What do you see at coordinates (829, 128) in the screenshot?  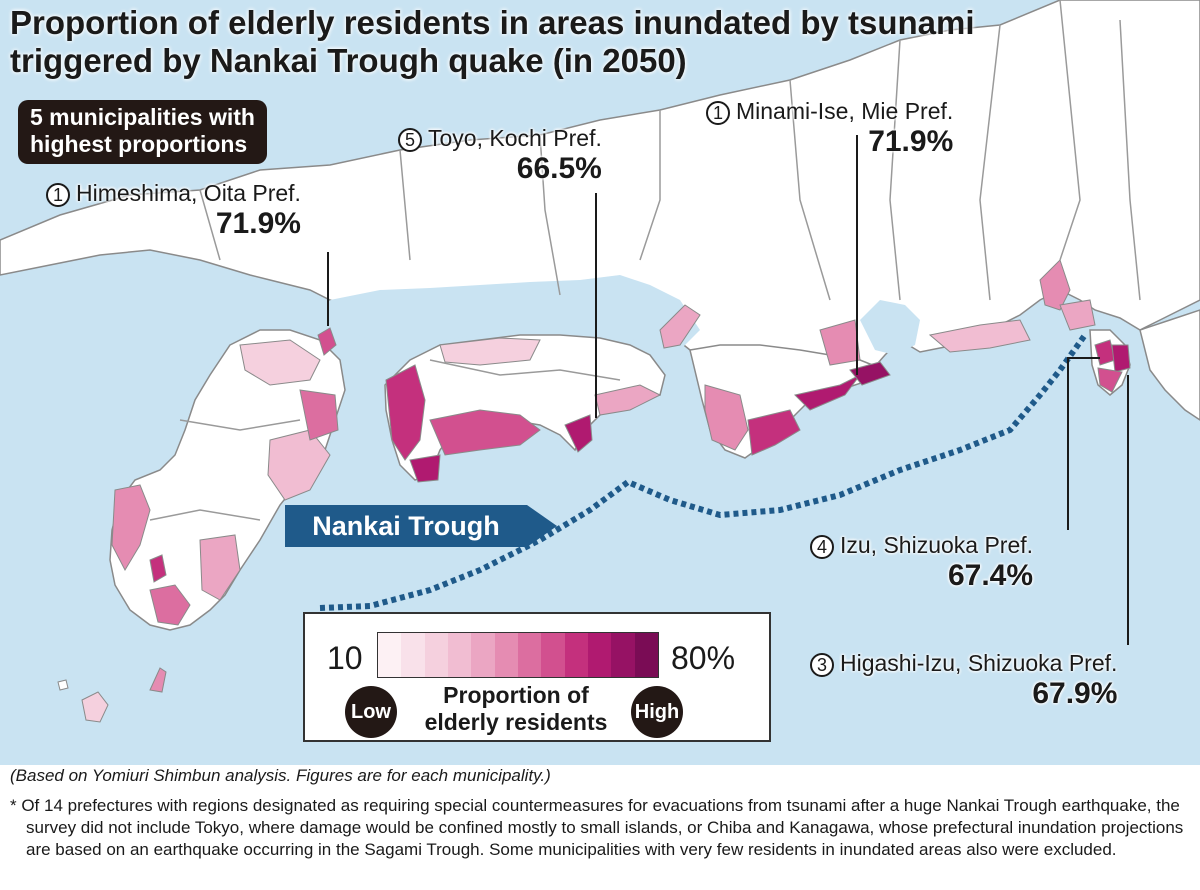 I see `callout-minami-ise: 1 Minami-Ise, Mie Pref. 71.9%` at bounding box center [829, 128].